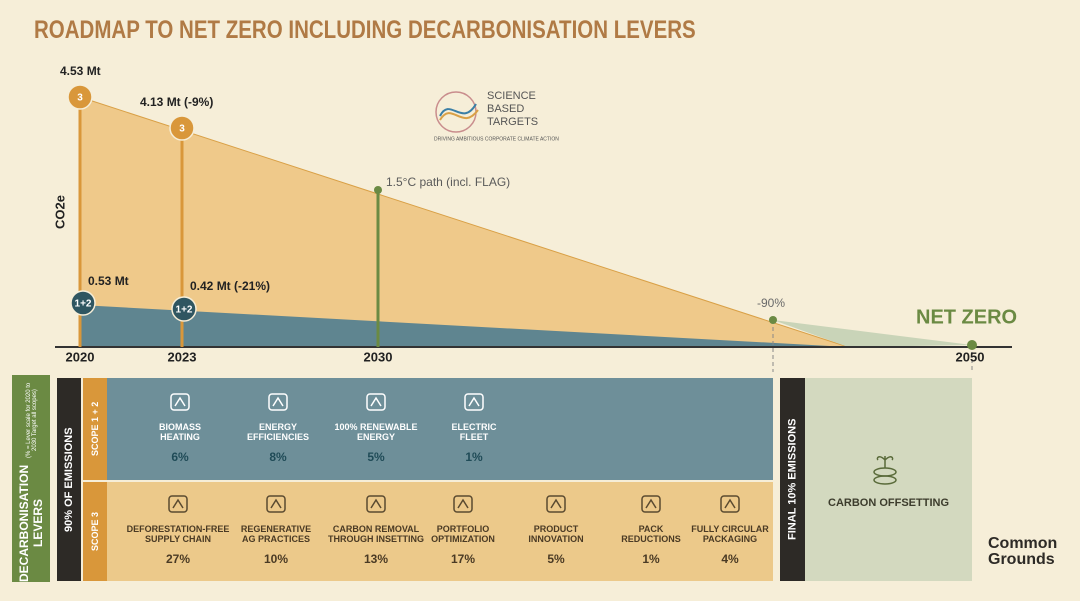 This screenshot has width=1080, height=601. What do you see at coordinates (771, 303) in the screenshot?
I see `reduction-label: -90%` at bounding box center [771, 303].